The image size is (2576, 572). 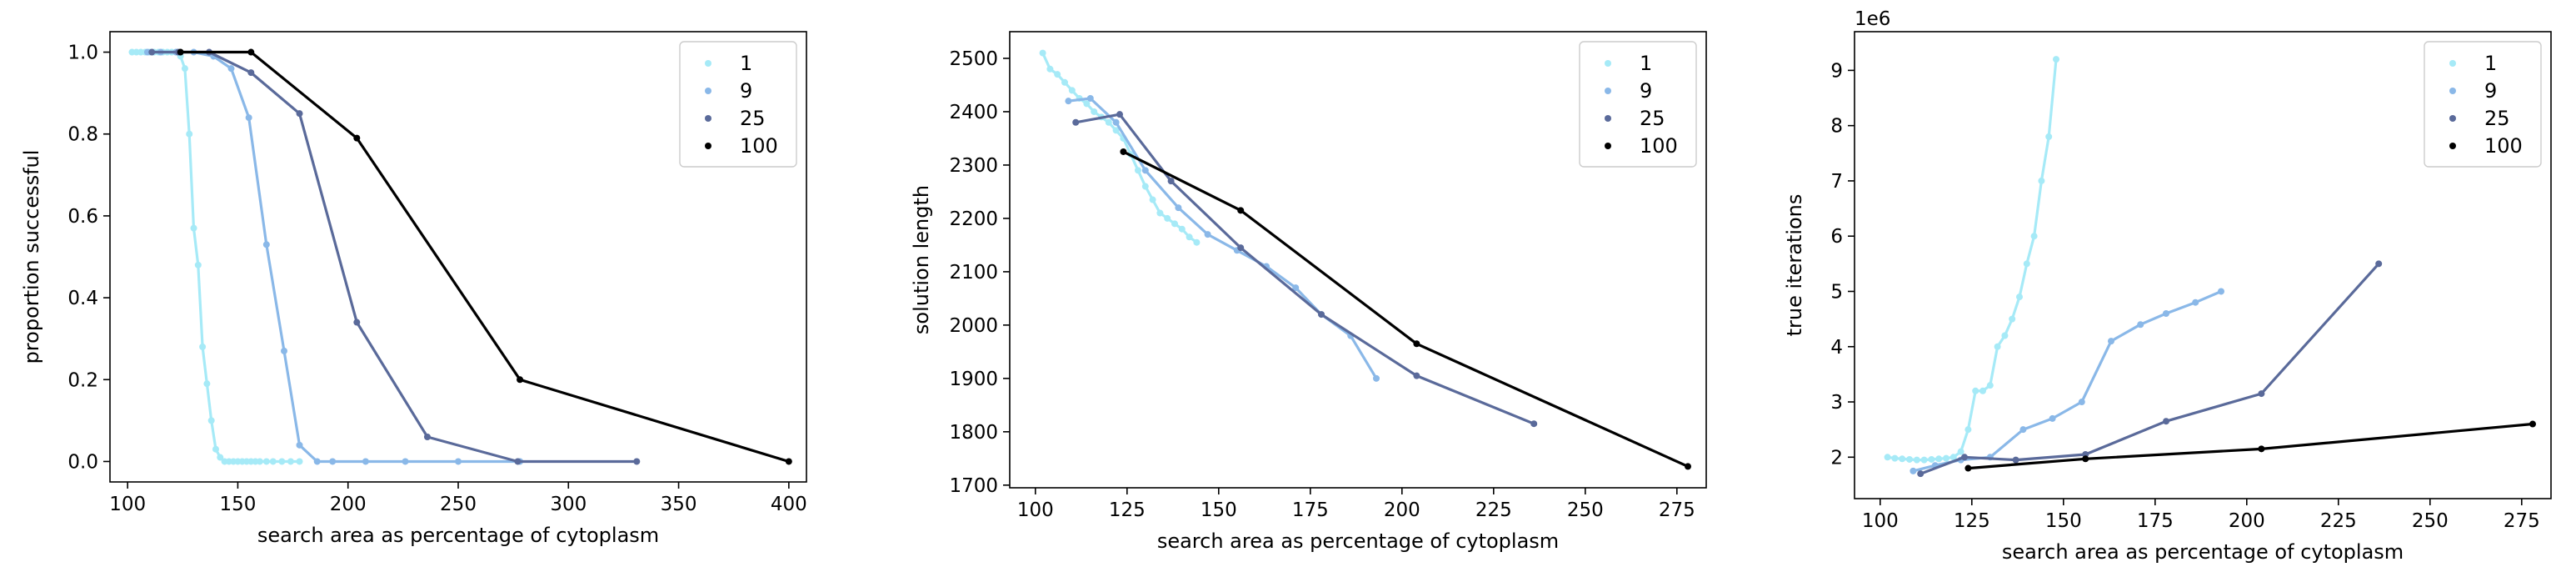 What do you see at coordinates (82, 135) in the screenshot?
I see `y-tick-label: 0.8` at bounding box center [82, 135].